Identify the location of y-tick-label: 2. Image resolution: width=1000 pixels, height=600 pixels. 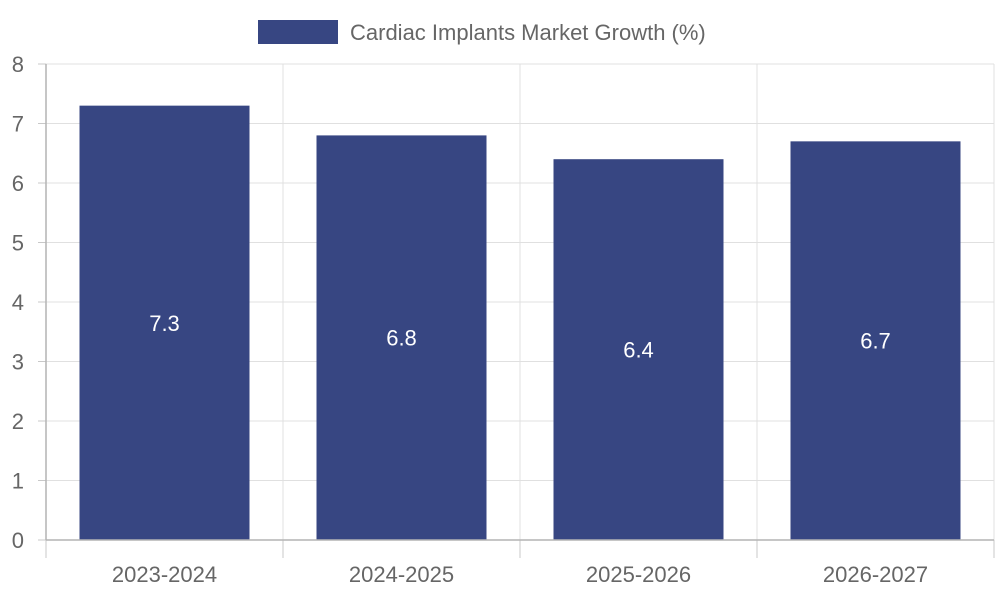
(18, 421).